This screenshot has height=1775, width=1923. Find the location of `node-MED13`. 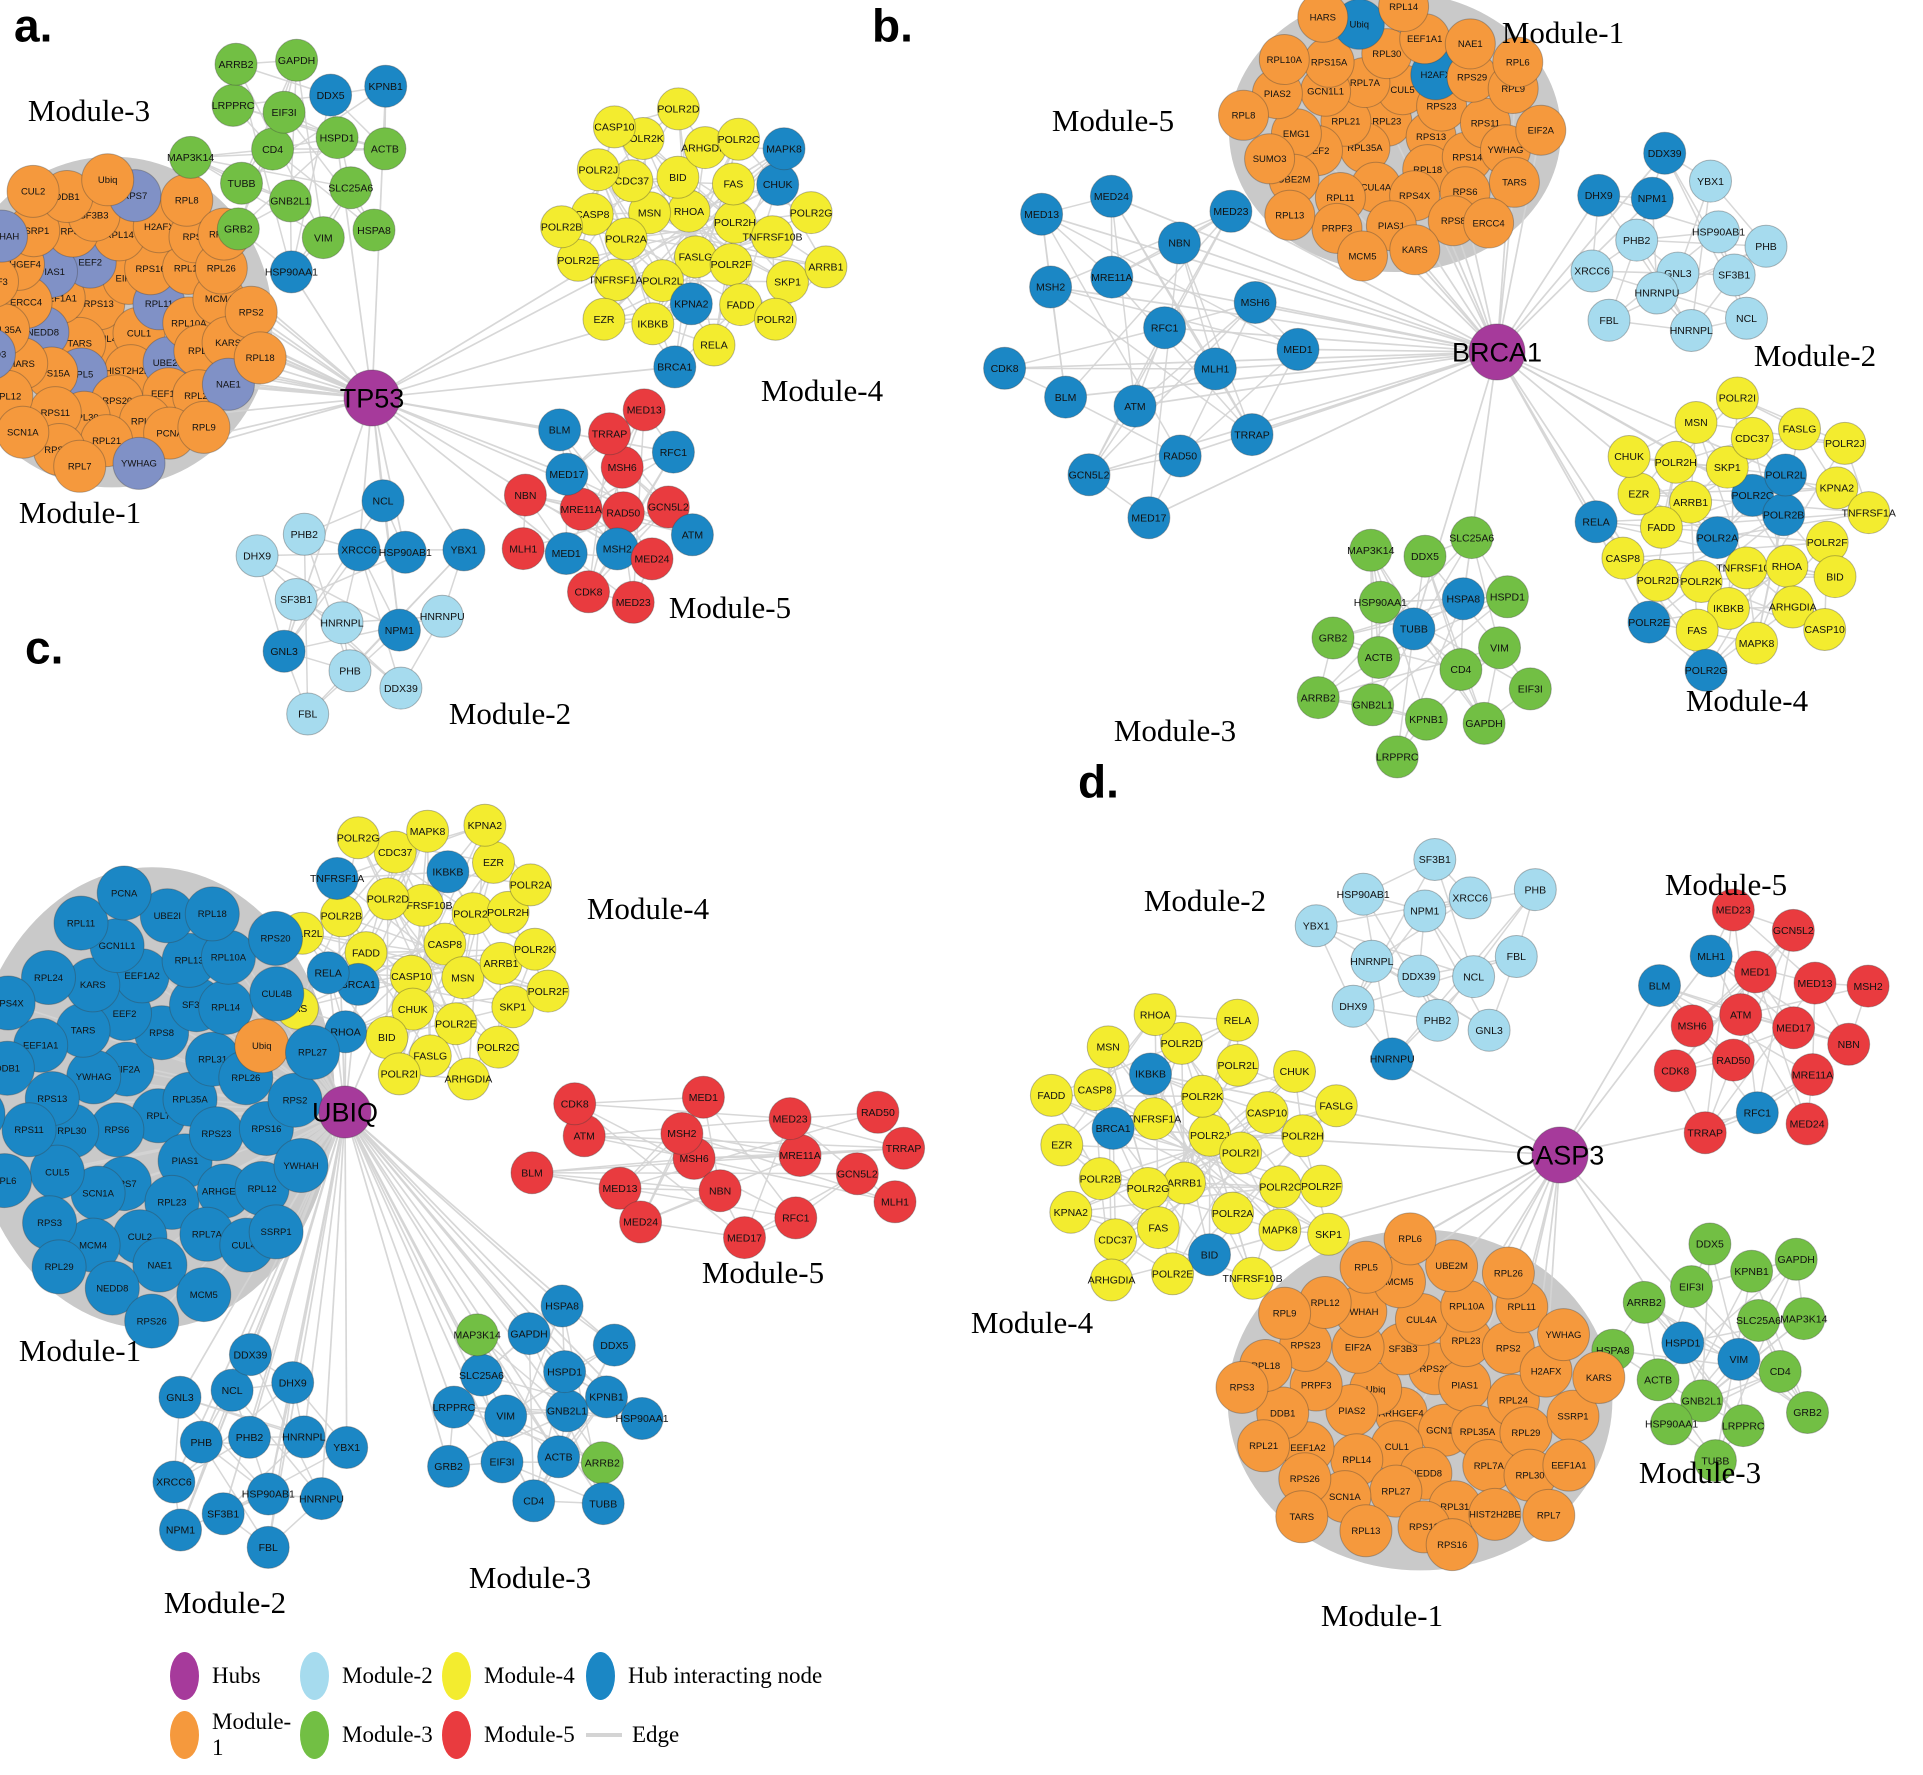

node-MED13 is located at coordinates (1815, 983).